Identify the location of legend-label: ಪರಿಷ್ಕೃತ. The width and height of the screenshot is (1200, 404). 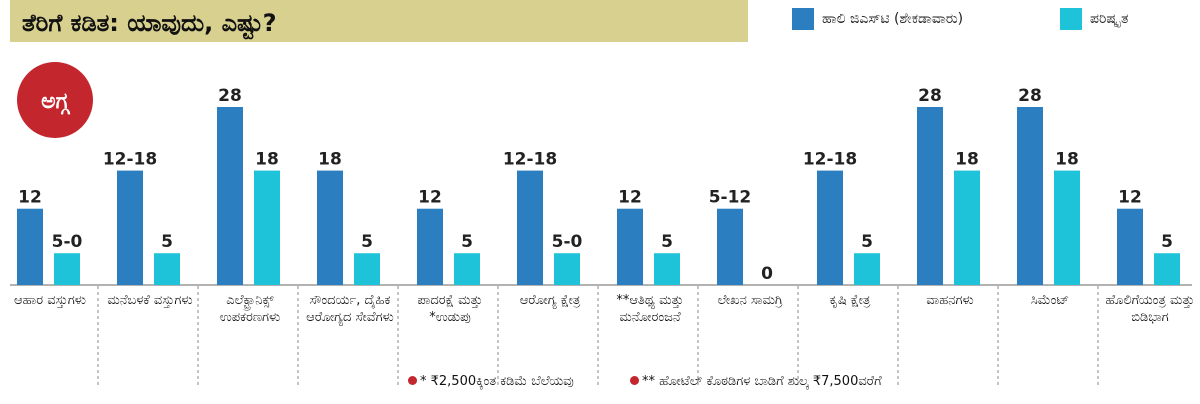
(1109, 19).